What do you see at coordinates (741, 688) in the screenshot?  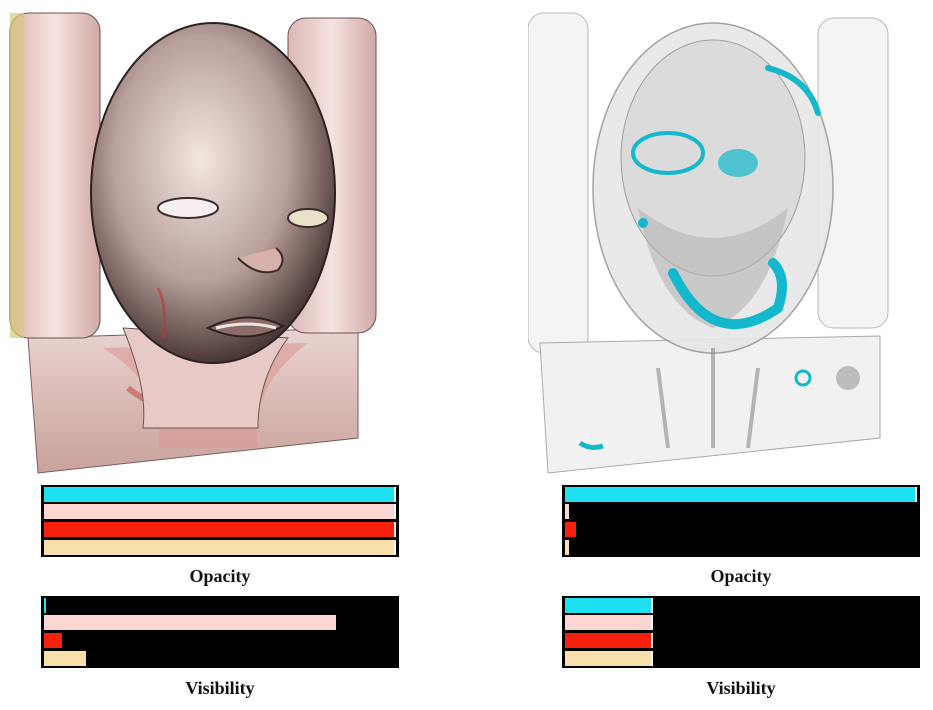 I see `right-visibility-caption: Visibility` at bounding box center [741, 688].